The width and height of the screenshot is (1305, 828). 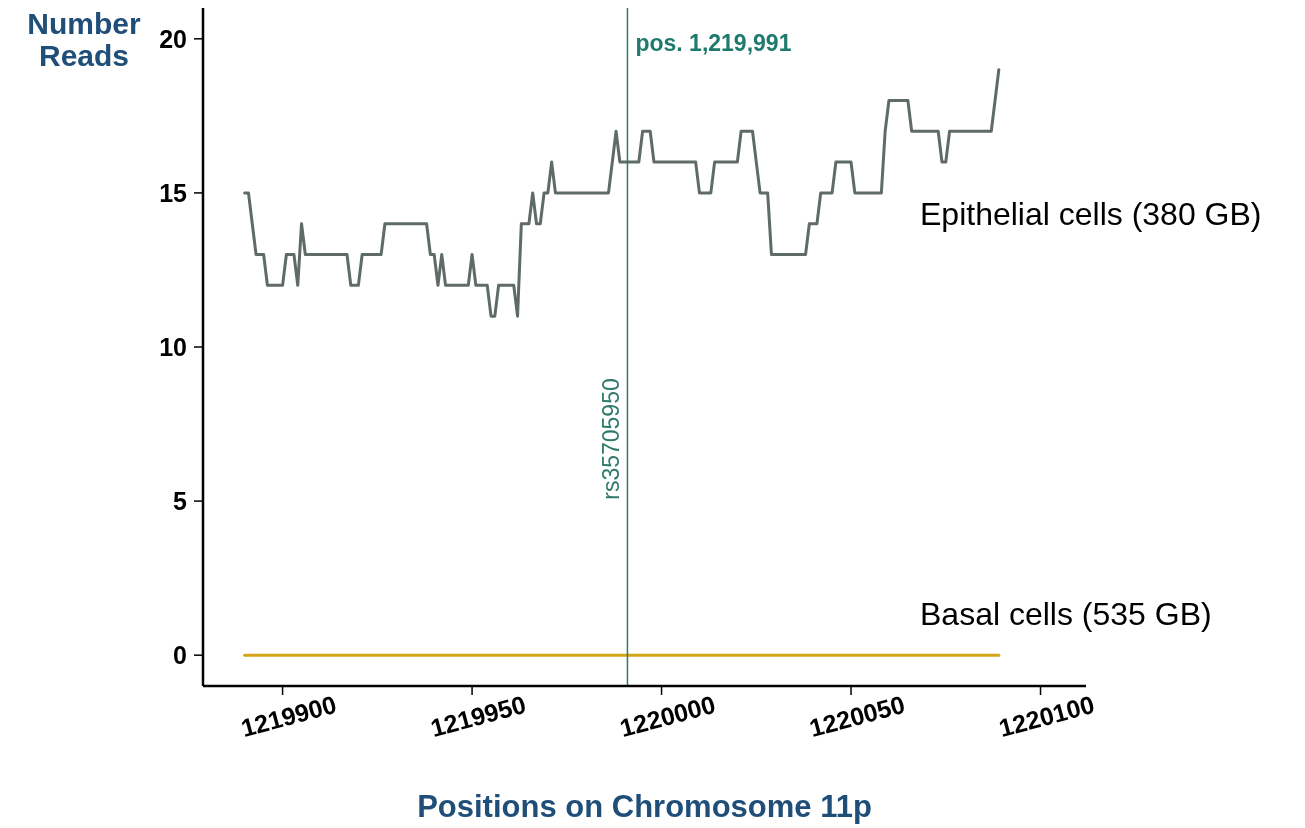 What do you see at coordinates (173, 192) in the screenshot?
I see `y-tick-label: 15` at bounding box center [173, 192].